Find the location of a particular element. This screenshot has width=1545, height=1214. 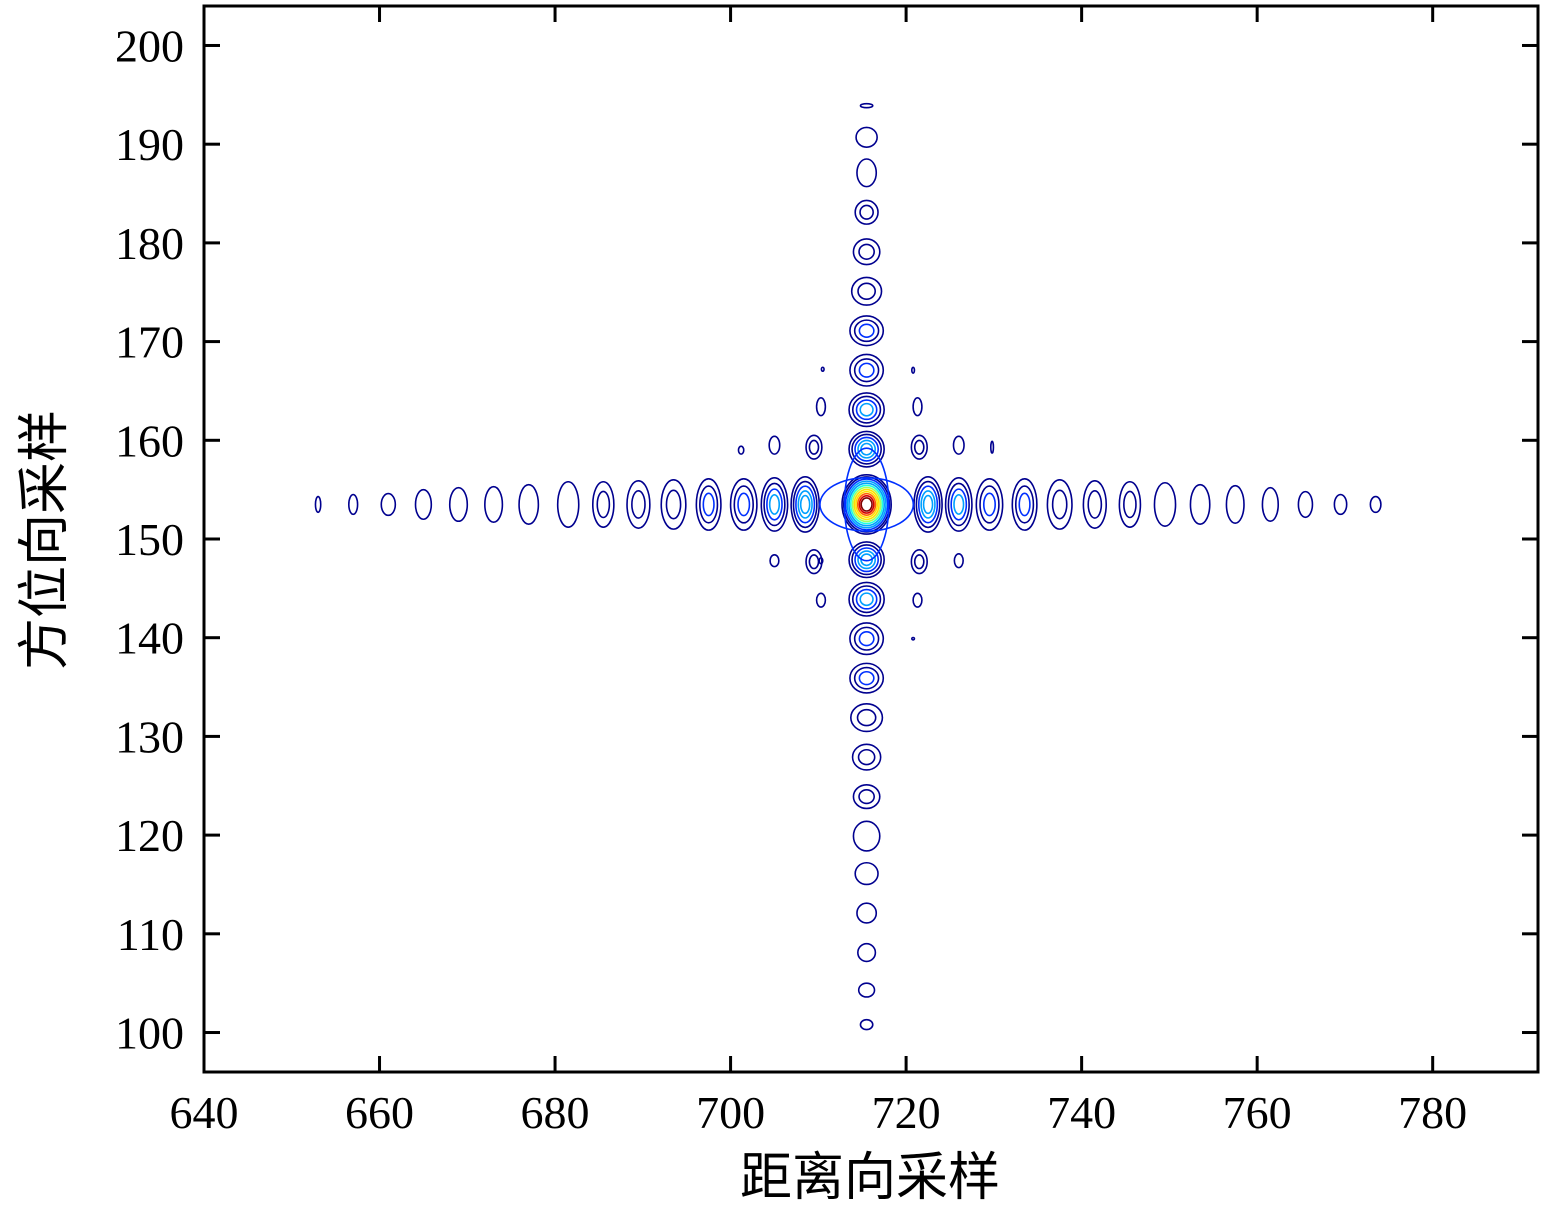

x-tick-label: 720 is located at coordinates (906, 1112).